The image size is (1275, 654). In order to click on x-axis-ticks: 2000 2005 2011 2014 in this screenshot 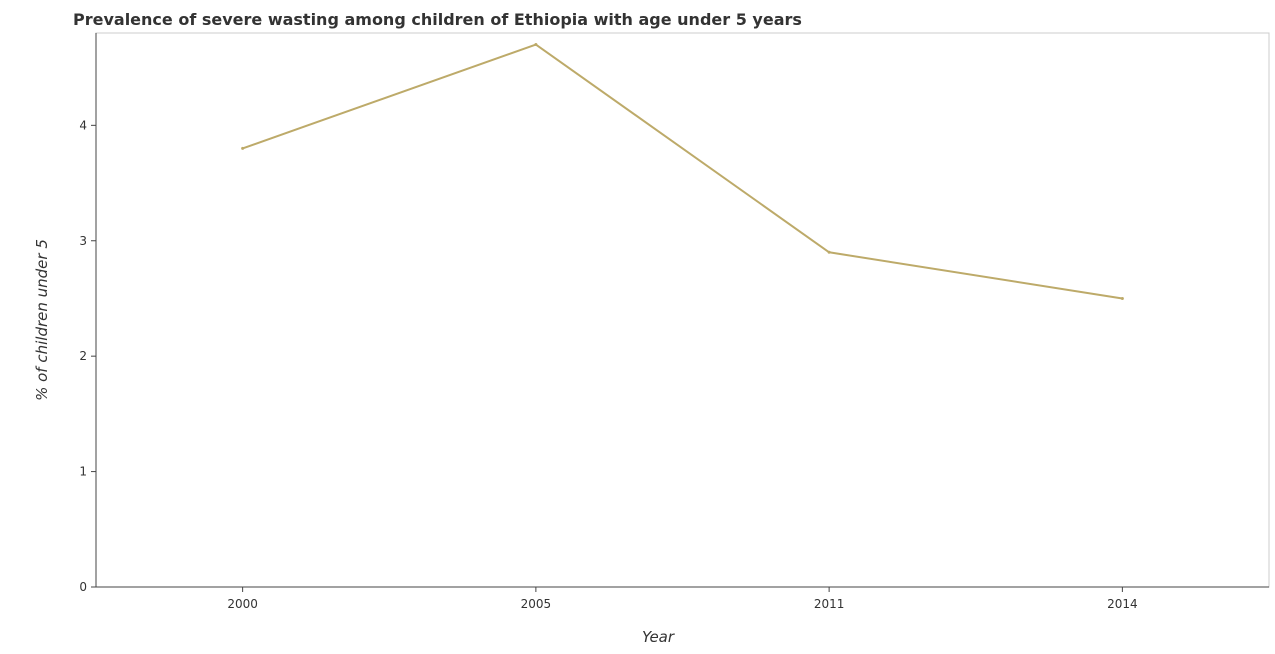, I will do `click(682, 599)`.